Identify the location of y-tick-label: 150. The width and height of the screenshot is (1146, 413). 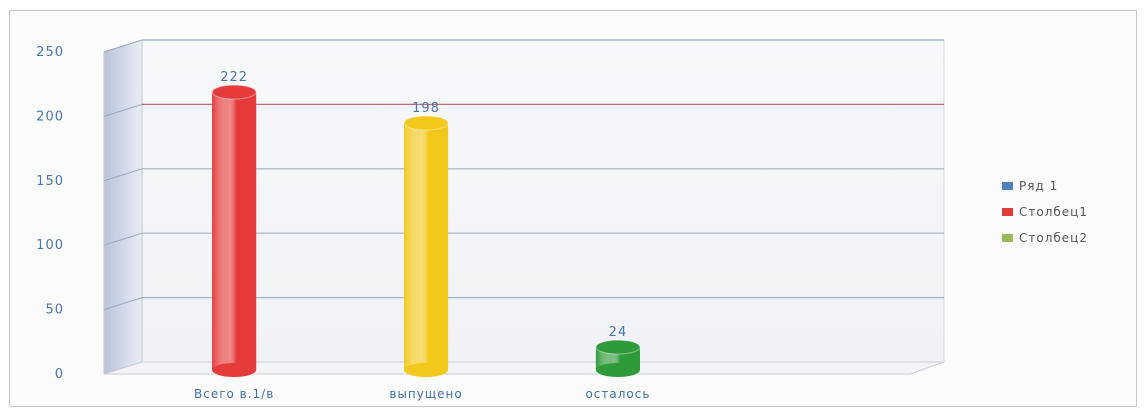
(50, 181).